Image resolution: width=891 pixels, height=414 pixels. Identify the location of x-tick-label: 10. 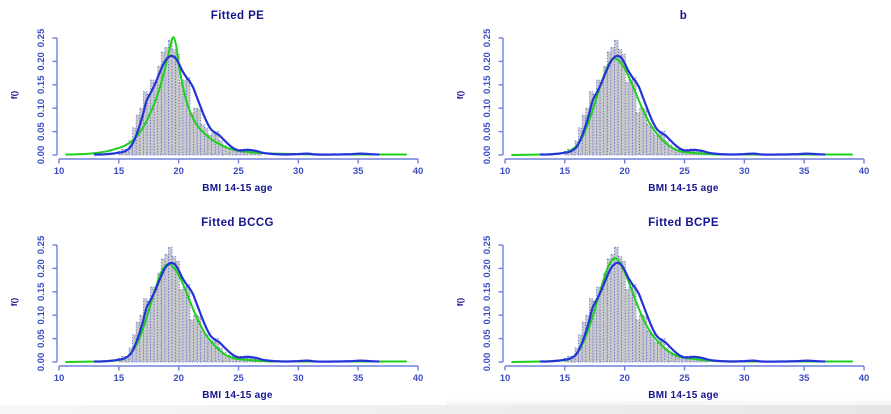
(505, 171).